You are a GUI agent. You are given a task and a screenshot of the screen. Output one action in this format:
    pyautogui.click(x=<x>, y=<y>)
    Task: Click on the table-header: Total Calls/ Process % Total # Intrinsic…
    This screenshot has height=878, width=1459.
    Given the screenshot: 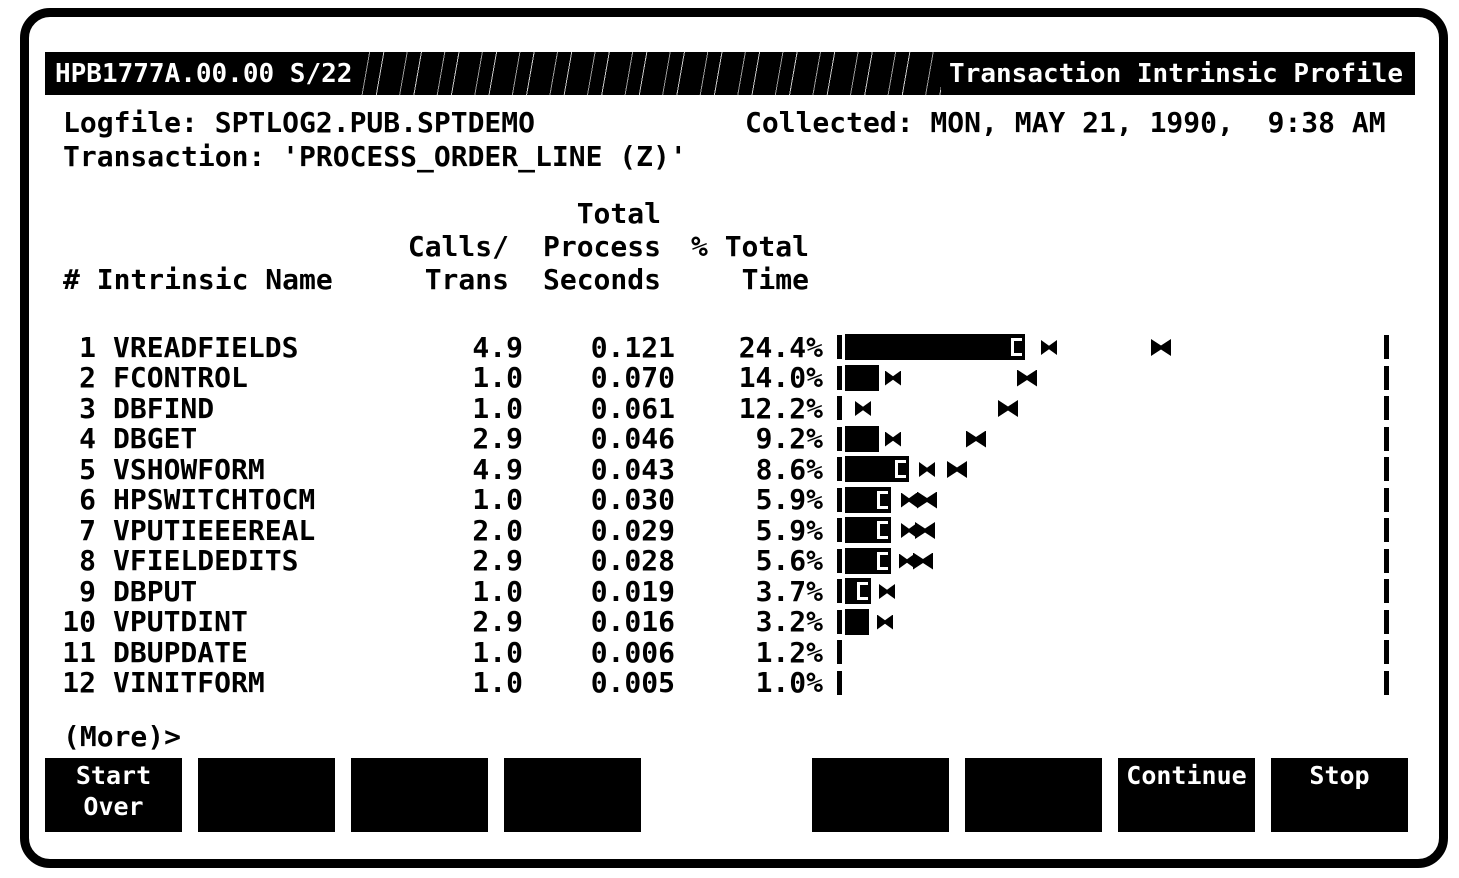 What is the action you would take?
    pyautogui.click(x=434, y=246)
    